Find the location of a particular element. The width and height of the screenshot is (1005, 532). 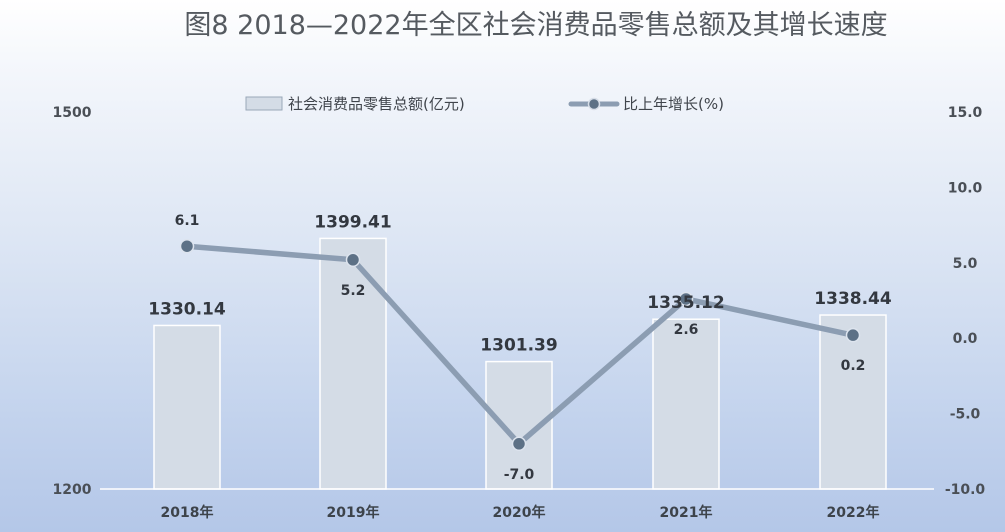

x-axis: 2018年 2019年 2020年 2021年 2022年 is located at coordinates (520, 512).